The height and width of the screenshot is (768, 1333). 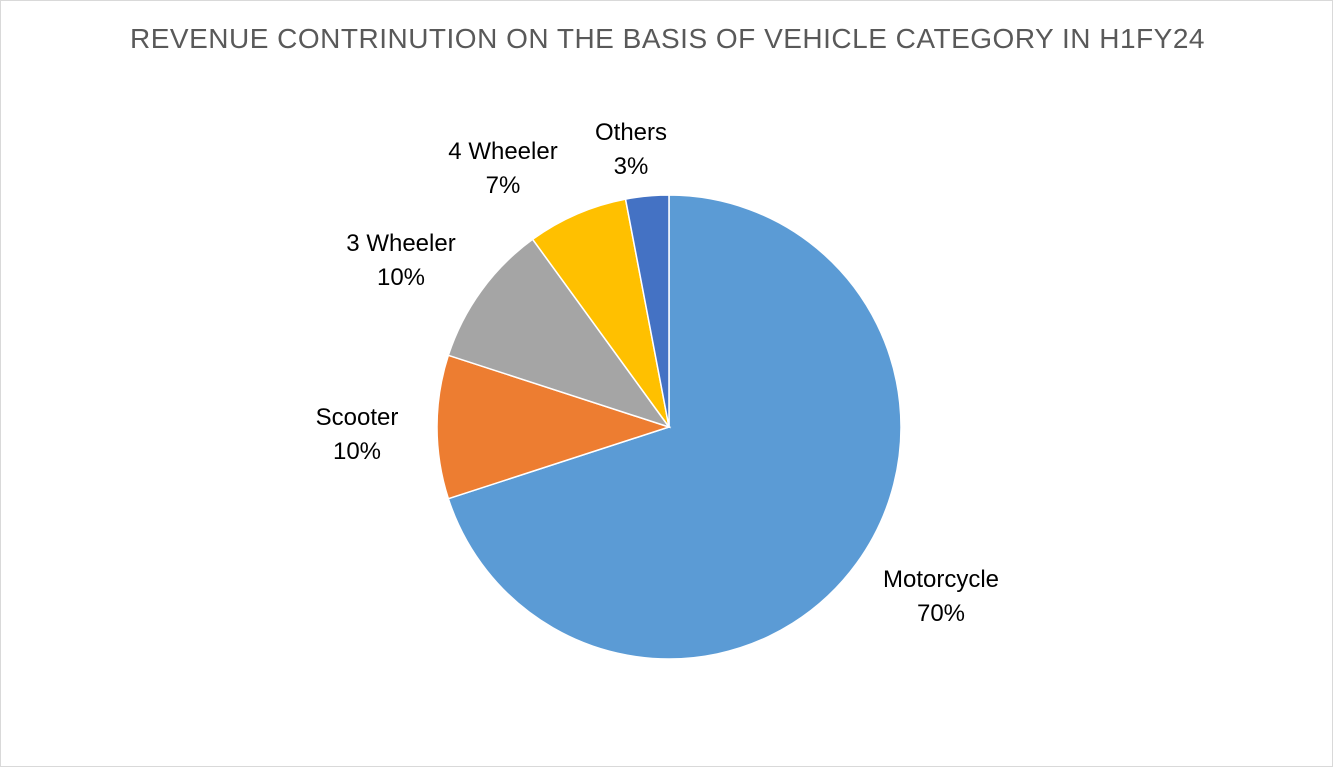 What do you see at coordinates (357, 417) in the screenshot?
I see `data-label-category: Scooter` at bounding box center [357, 417].